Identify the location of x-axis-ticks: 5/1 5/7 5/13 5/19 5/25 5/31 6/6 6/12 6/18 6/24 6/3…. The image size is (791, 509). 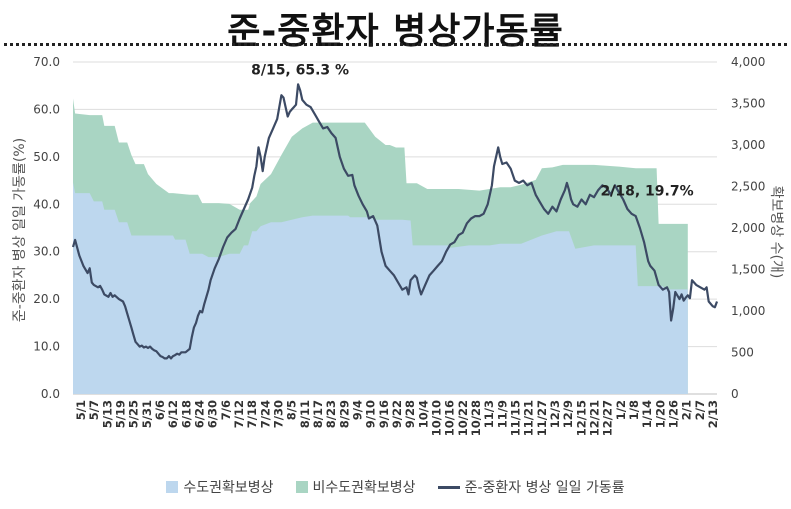
(397, 418).